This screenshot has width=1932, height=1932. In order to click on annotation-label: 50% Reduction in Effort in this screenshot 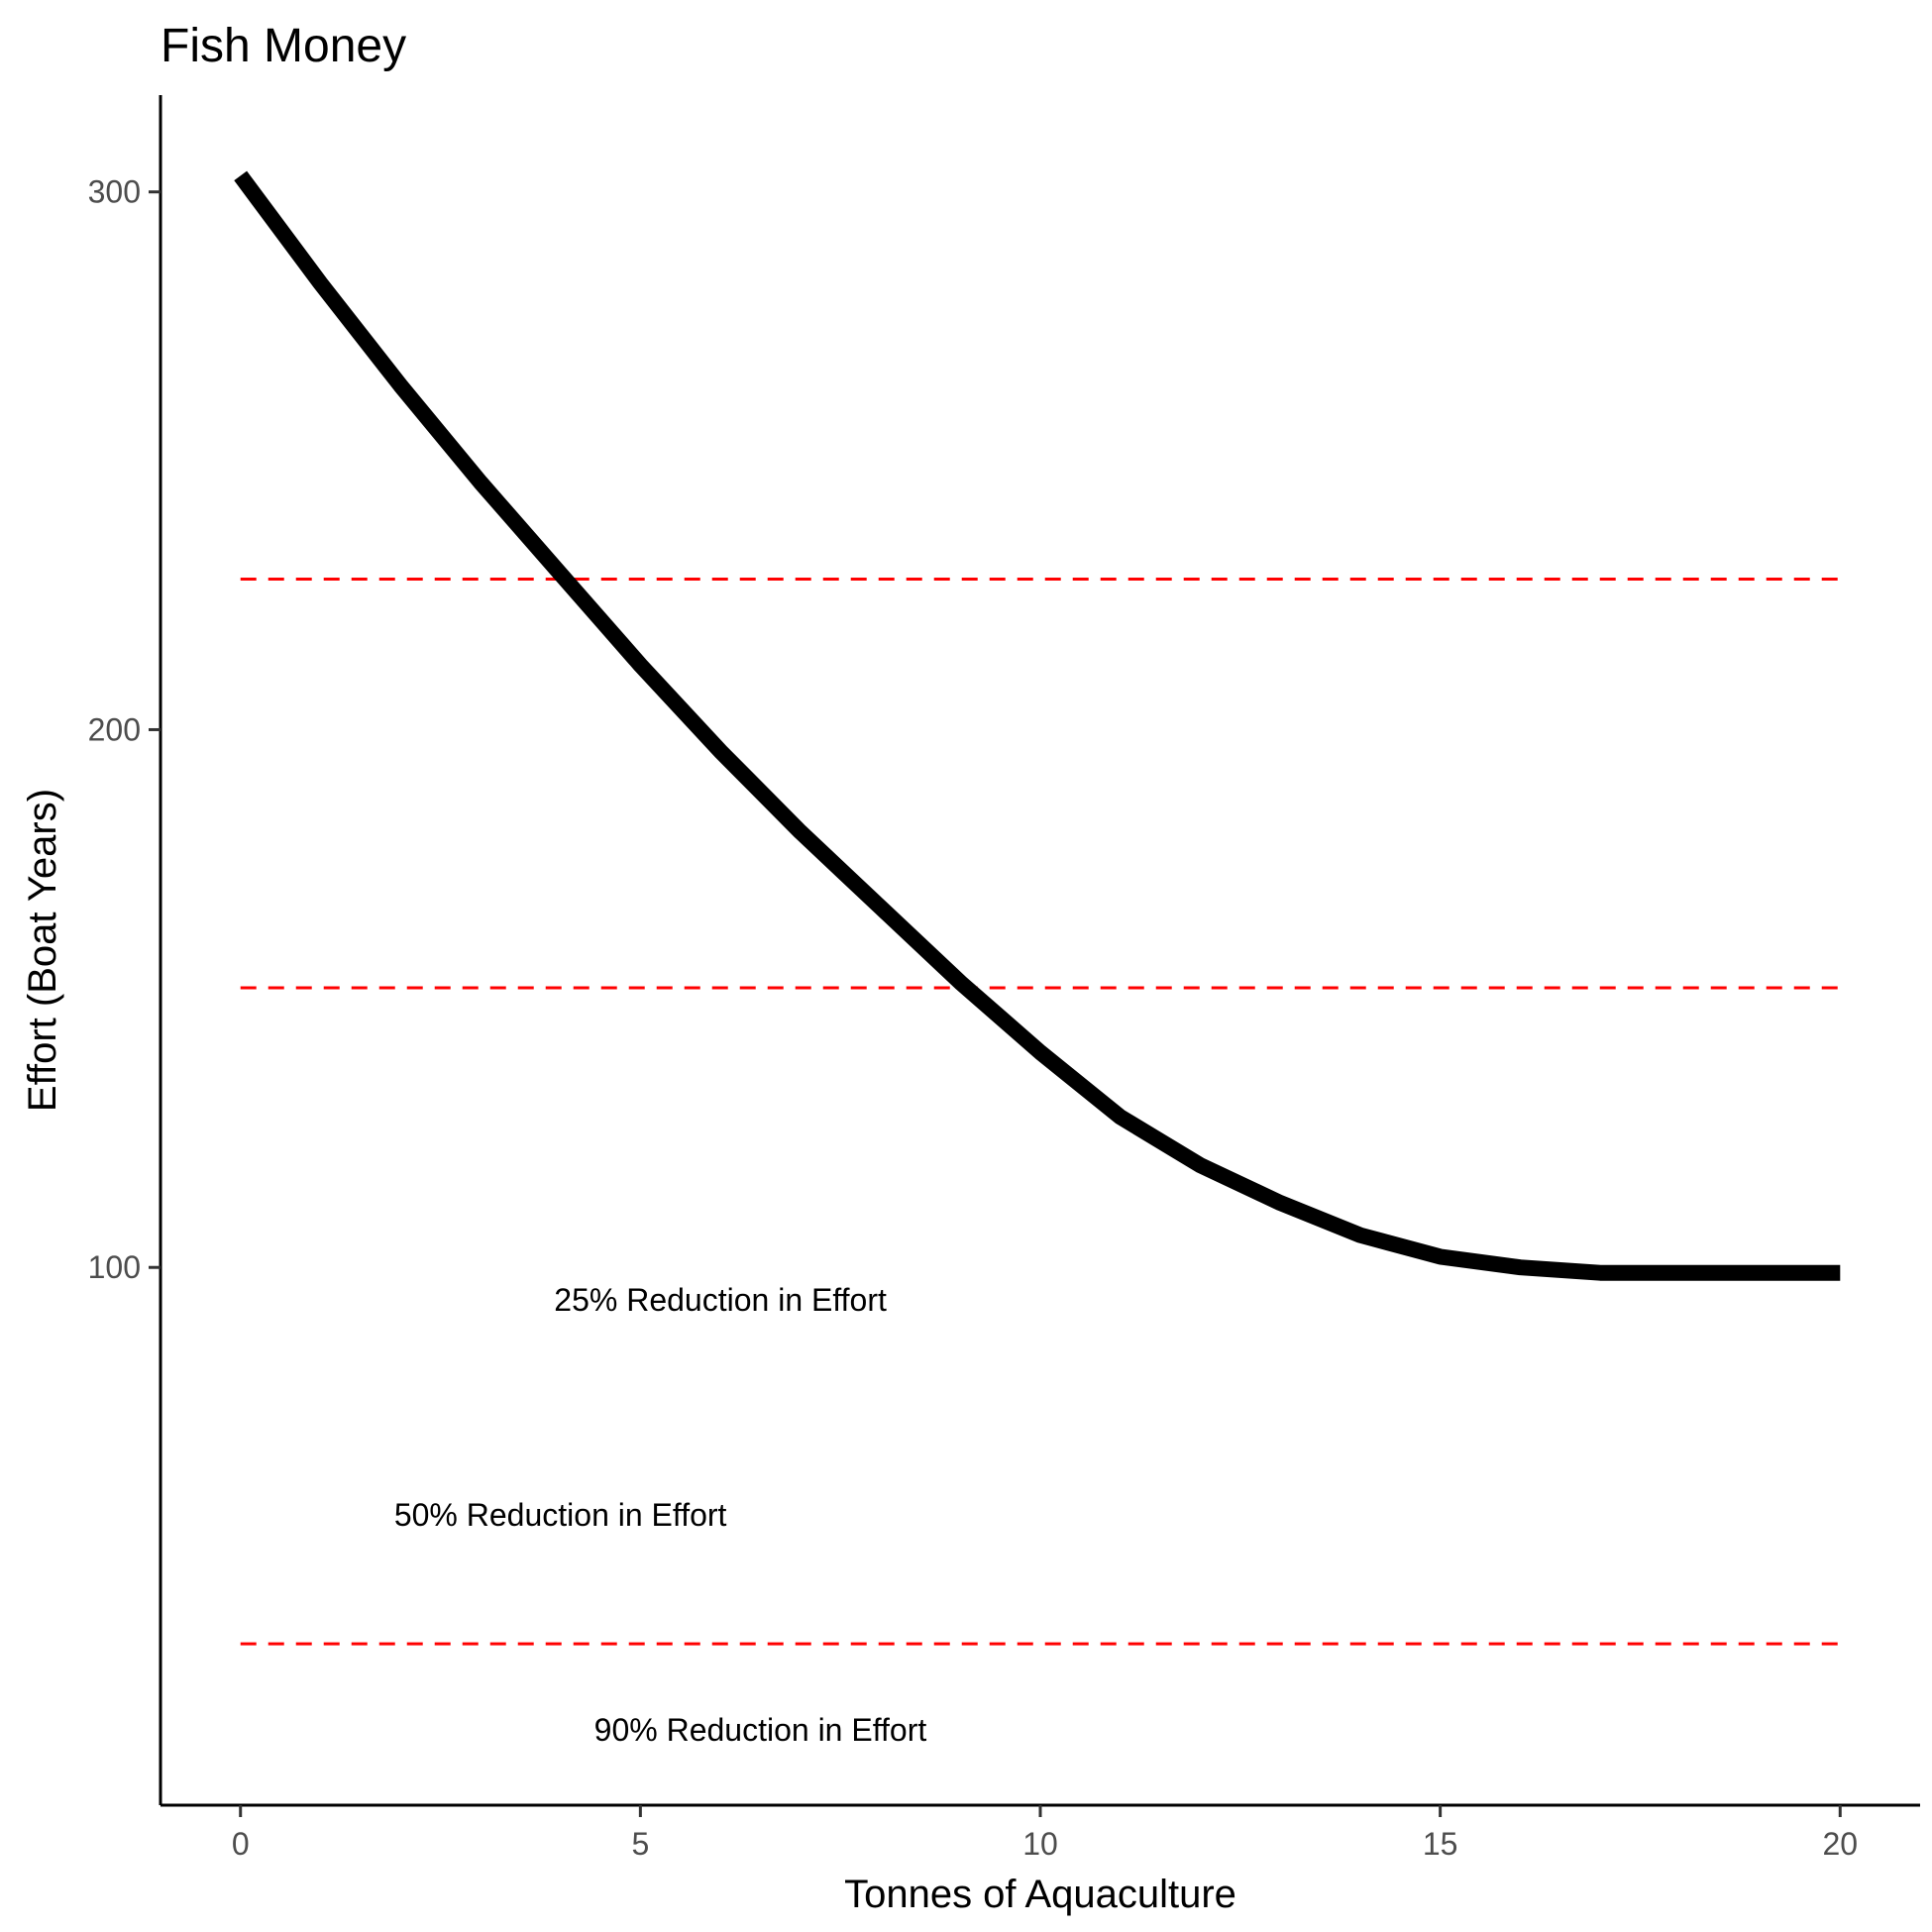, I will do `click(560, 1515)`.